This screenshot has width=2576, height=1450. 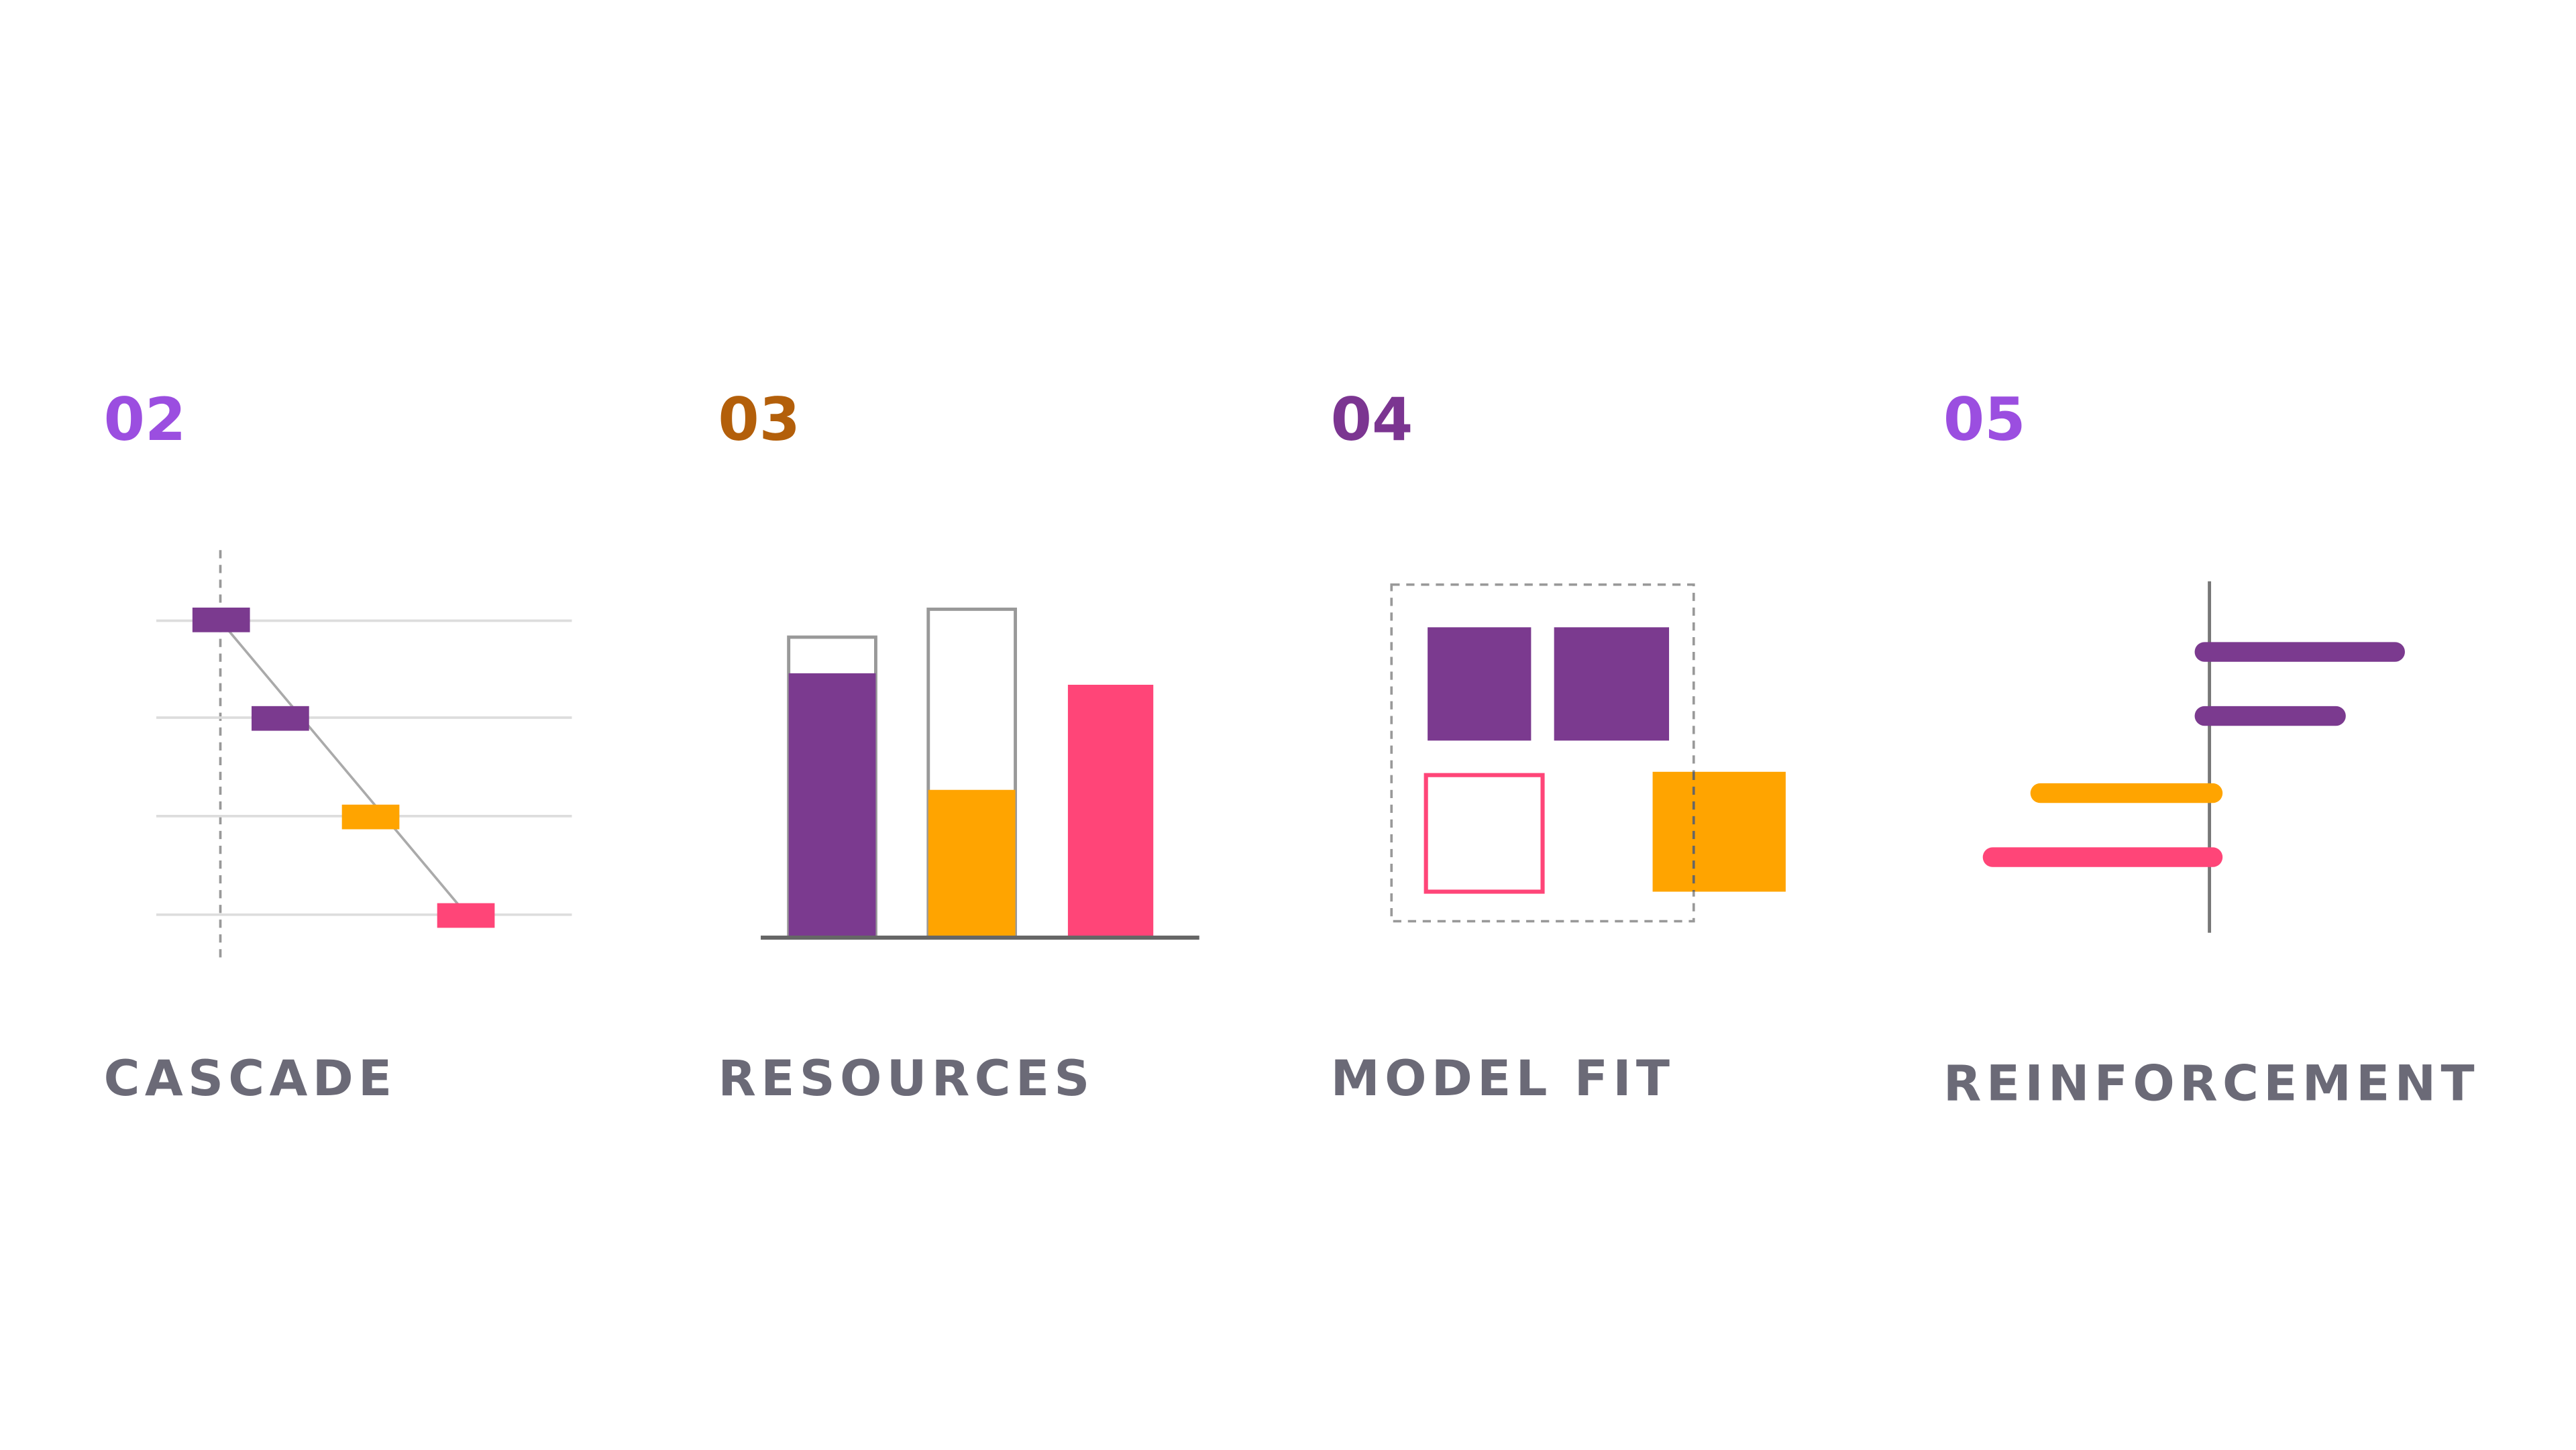 What do you see at coordinates (1503, 1078) in the screenshot?
I see `item-label: MODEL FIT` at bounding box center [1503, 1078].